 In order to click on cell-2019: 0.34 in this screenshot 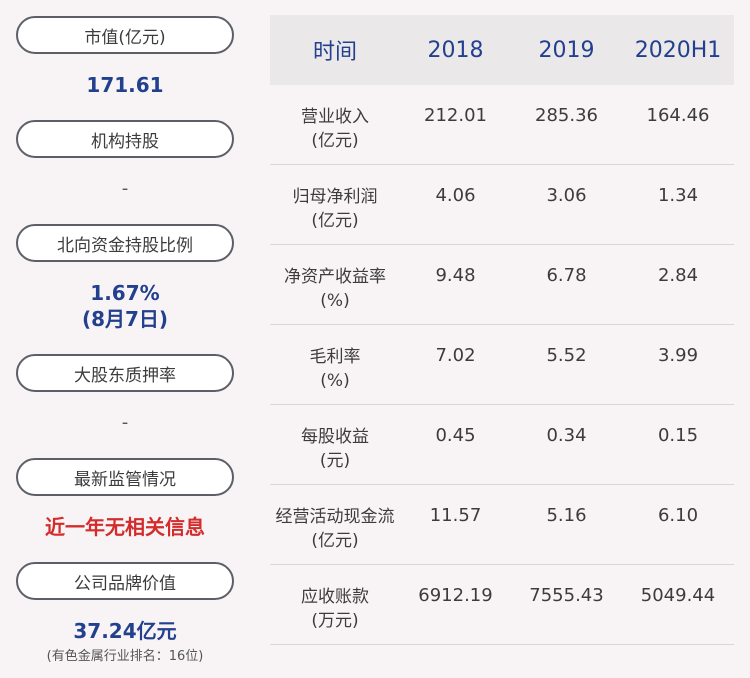, I will do `click(566, 435)`.